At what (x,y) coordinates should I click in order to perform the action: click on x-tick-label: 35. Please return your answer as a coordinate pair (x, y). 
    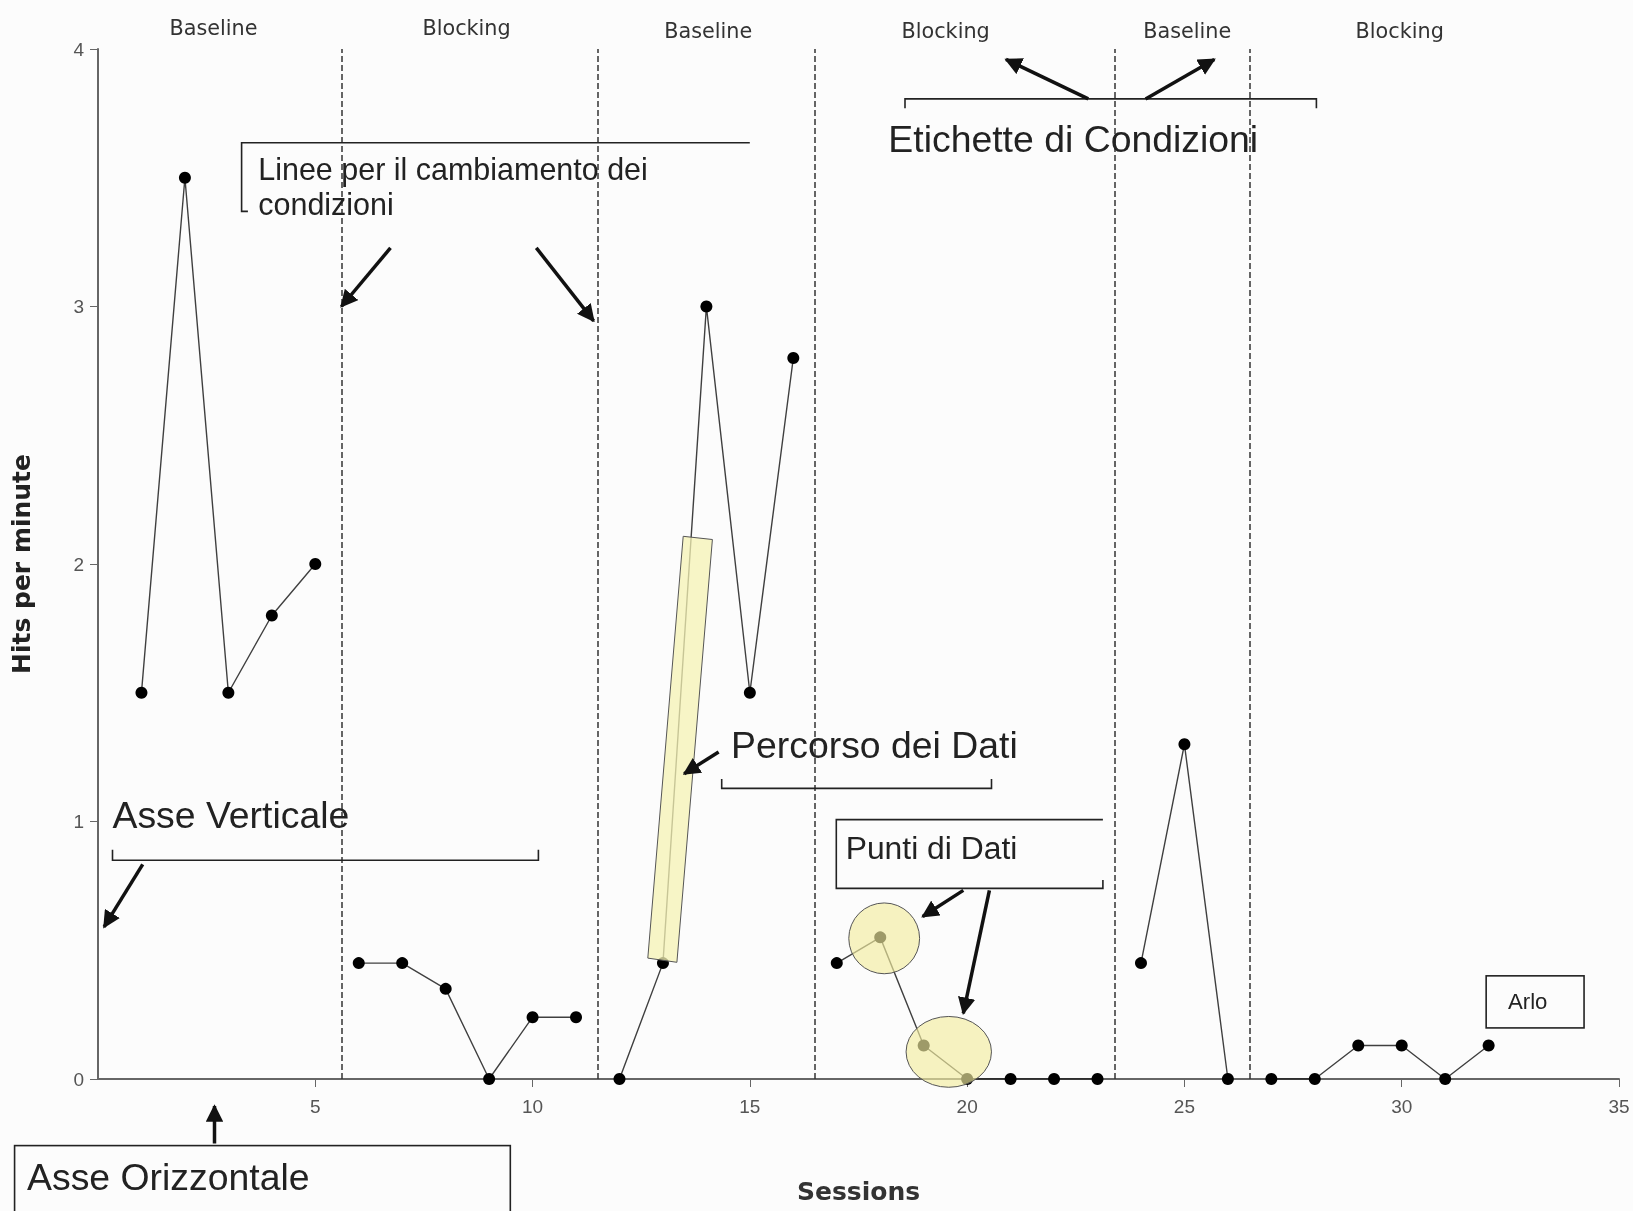
    Looking at the image, I should click on (1619, 1106).